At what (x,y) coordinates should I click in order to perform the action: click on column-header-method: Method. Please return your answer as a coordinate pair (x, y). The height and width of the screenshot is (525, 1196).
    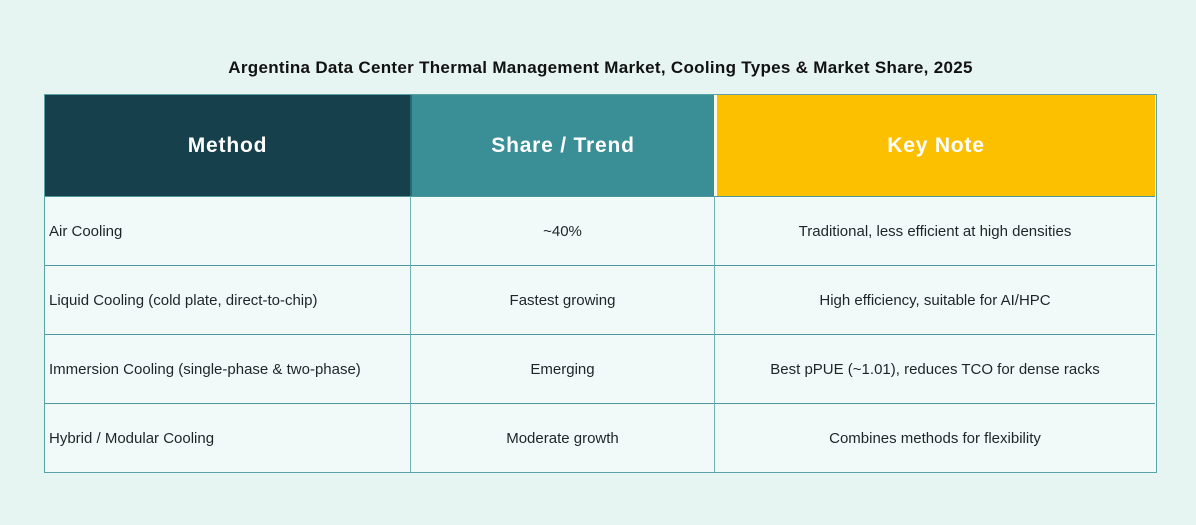
    Looking at the image, I should click on (227, 145).